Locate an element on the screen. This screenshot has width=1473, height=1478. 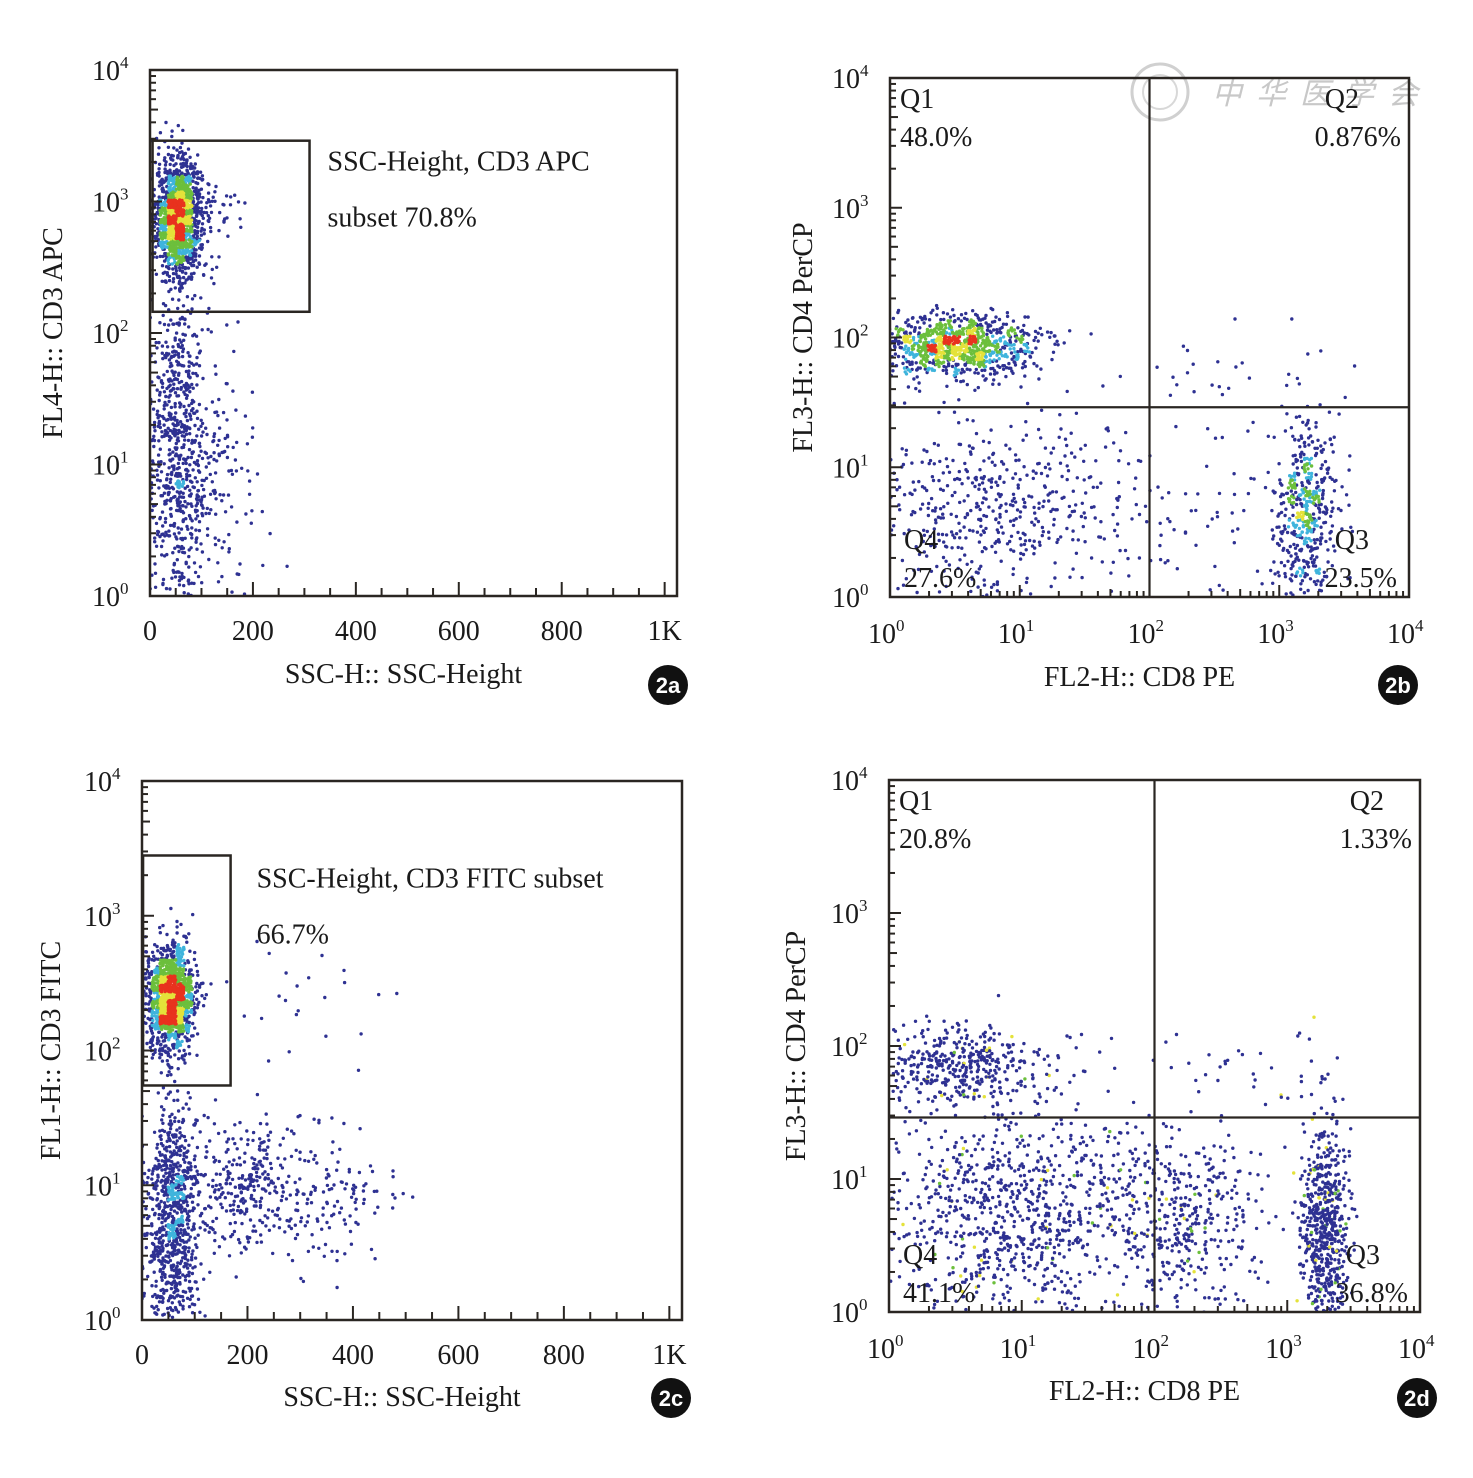
x-tick-label: 104 is located at coordinates (1405, 633).